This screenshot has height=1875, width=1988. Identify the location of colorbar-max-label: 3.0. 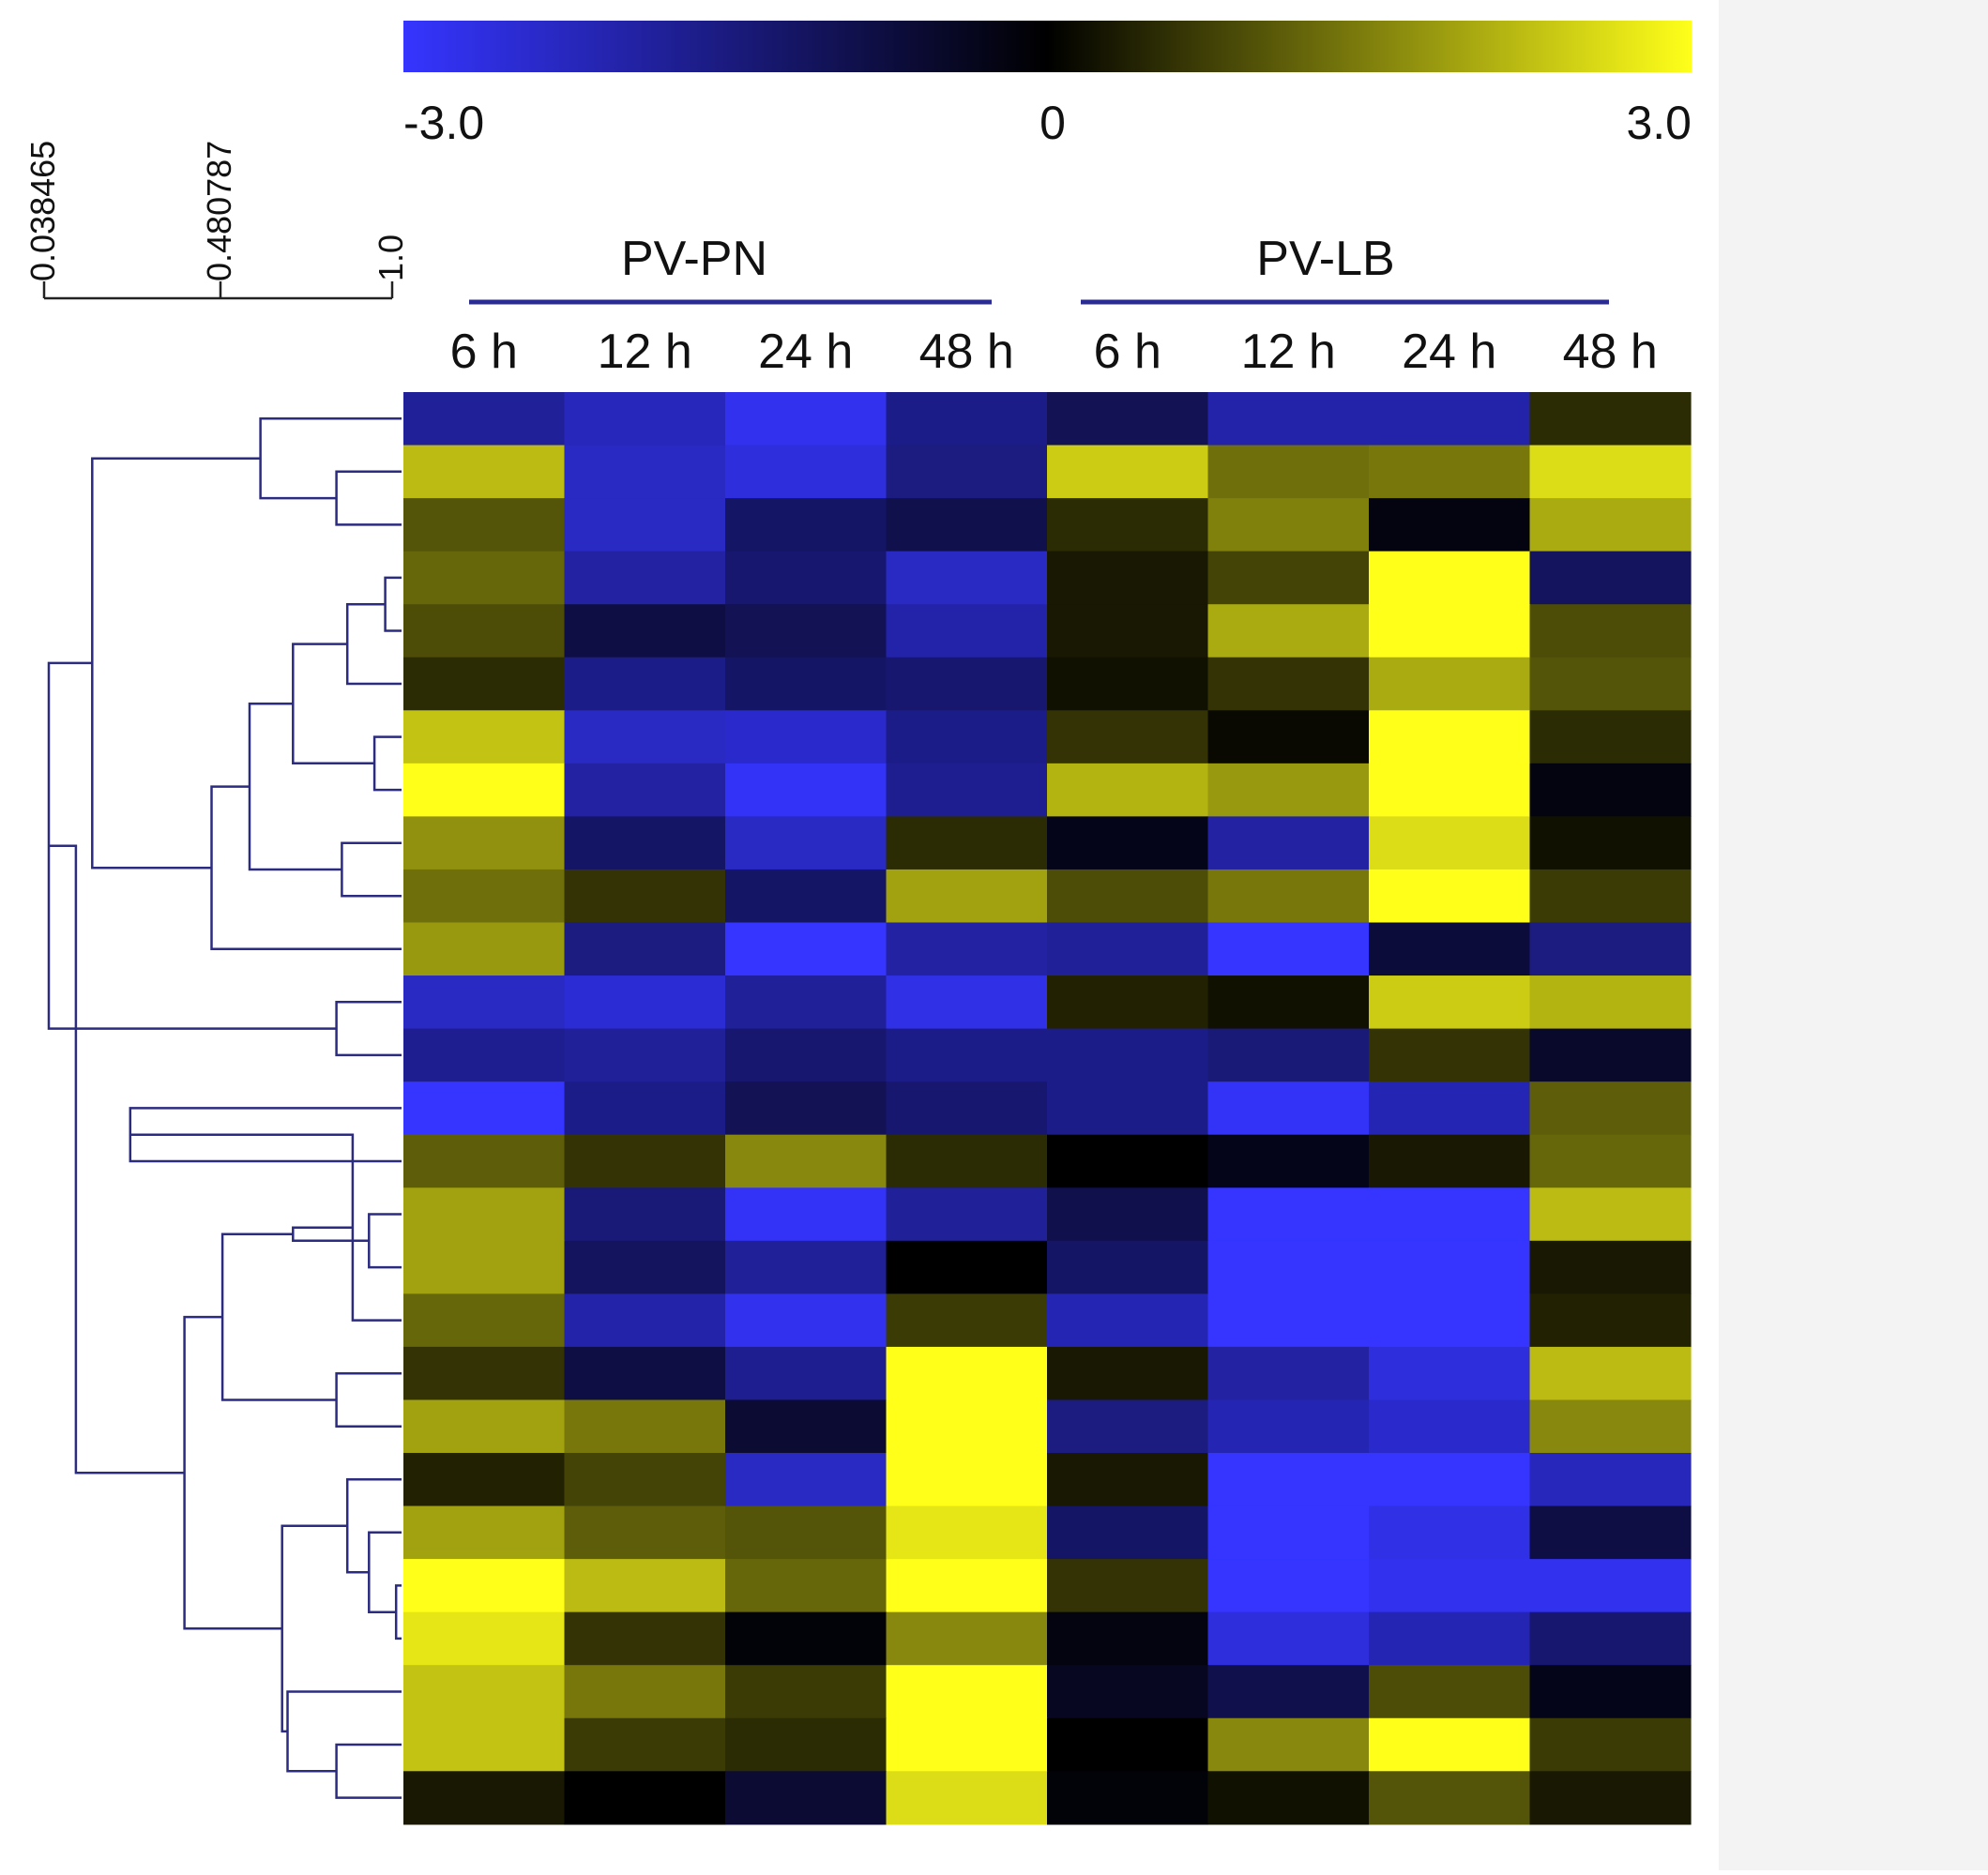
(1659, 123).